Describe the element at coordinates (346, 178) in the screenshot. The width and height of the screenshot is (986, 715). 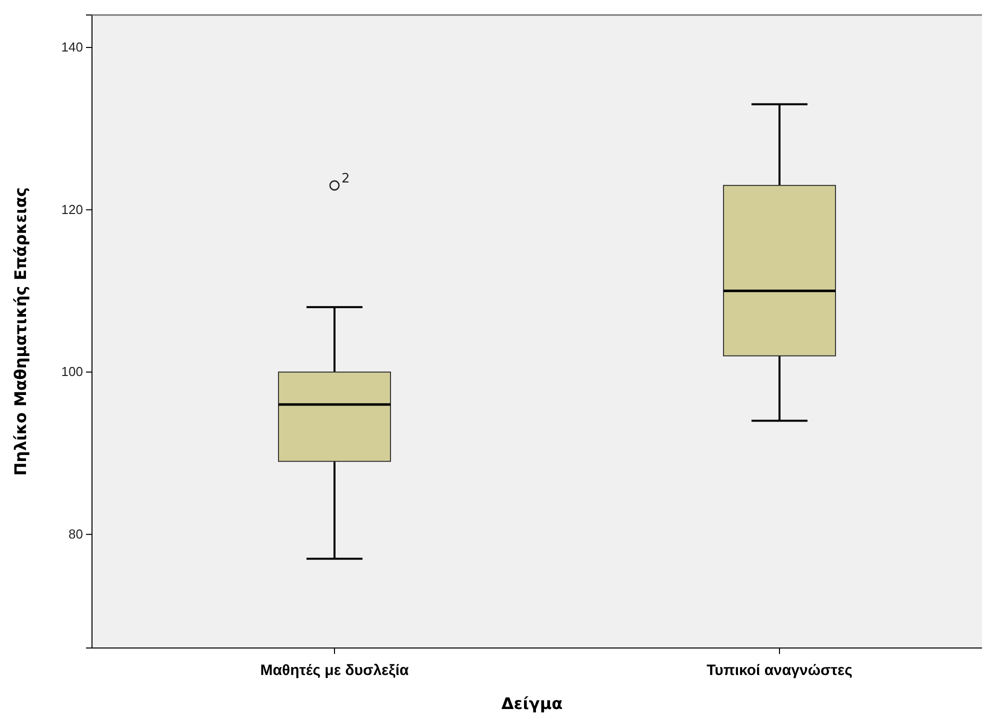
I see `annotation: 2` at that location.